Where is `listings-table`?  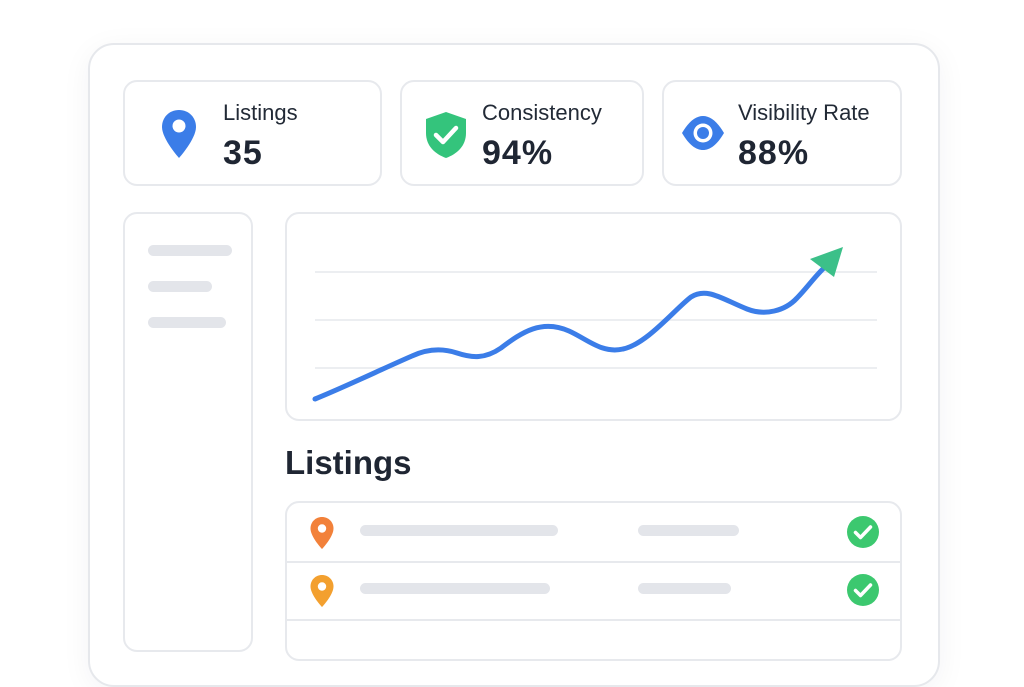 listings-table is located at coordinates (593, 581).